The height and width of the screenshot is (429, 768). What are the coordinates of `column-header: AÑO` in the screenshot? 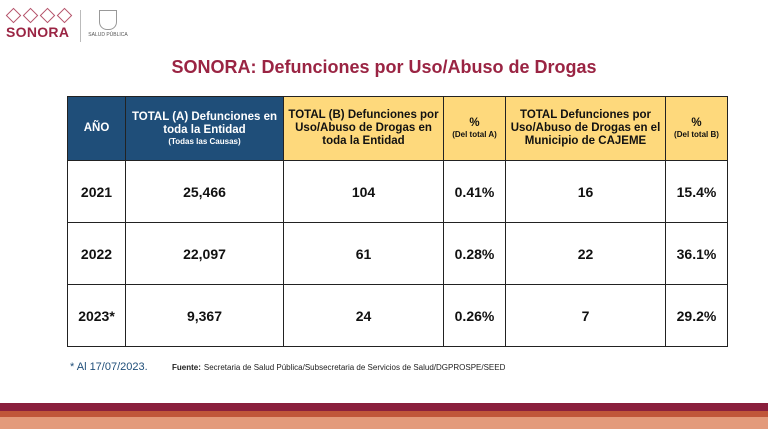 It's located at (96, 128).